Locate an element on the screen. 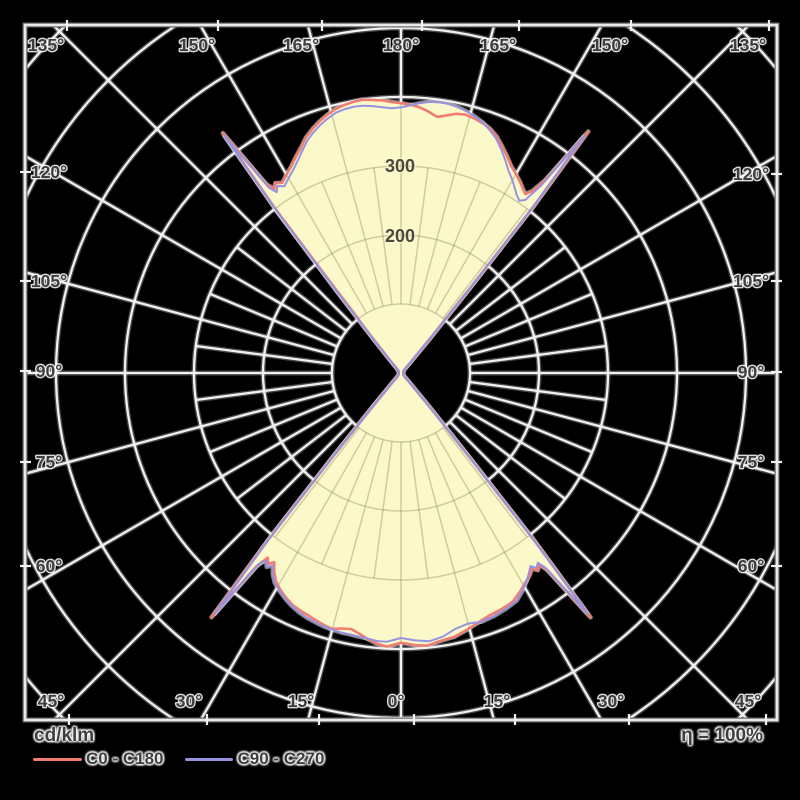  angle-tick-label: 180° is located at coordinates (401, 45).